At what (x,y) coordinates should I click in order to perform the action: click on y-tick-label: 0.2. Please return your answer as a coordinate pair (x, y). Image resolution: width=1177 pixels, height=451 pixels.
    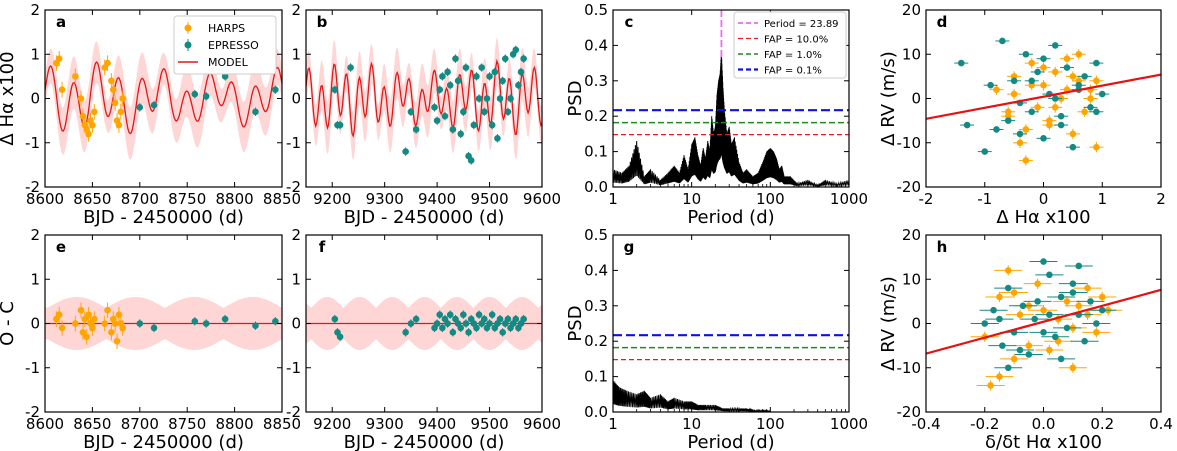
    Looking at the image, I should click on (596, 341).